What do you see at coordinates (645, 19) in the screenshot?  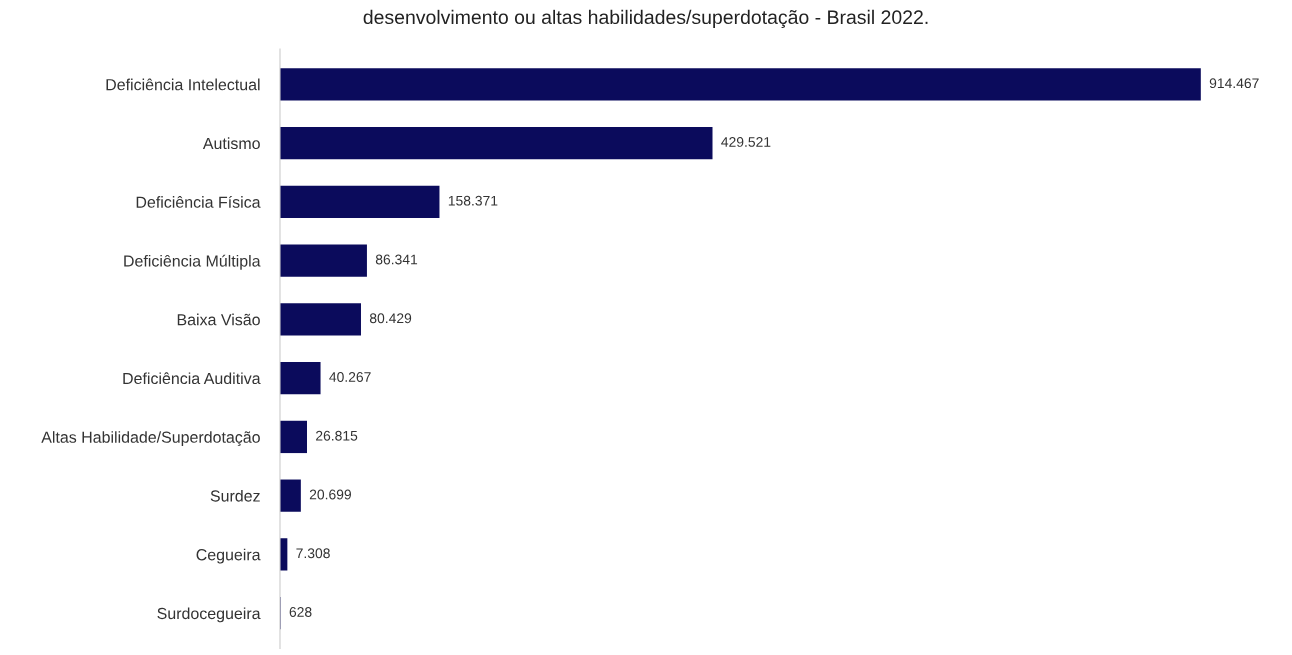 I see `chart-title: desenvolvimento ou altas habilidades/superdotação - Brasil 2022.` at bounding box center [645, 19].